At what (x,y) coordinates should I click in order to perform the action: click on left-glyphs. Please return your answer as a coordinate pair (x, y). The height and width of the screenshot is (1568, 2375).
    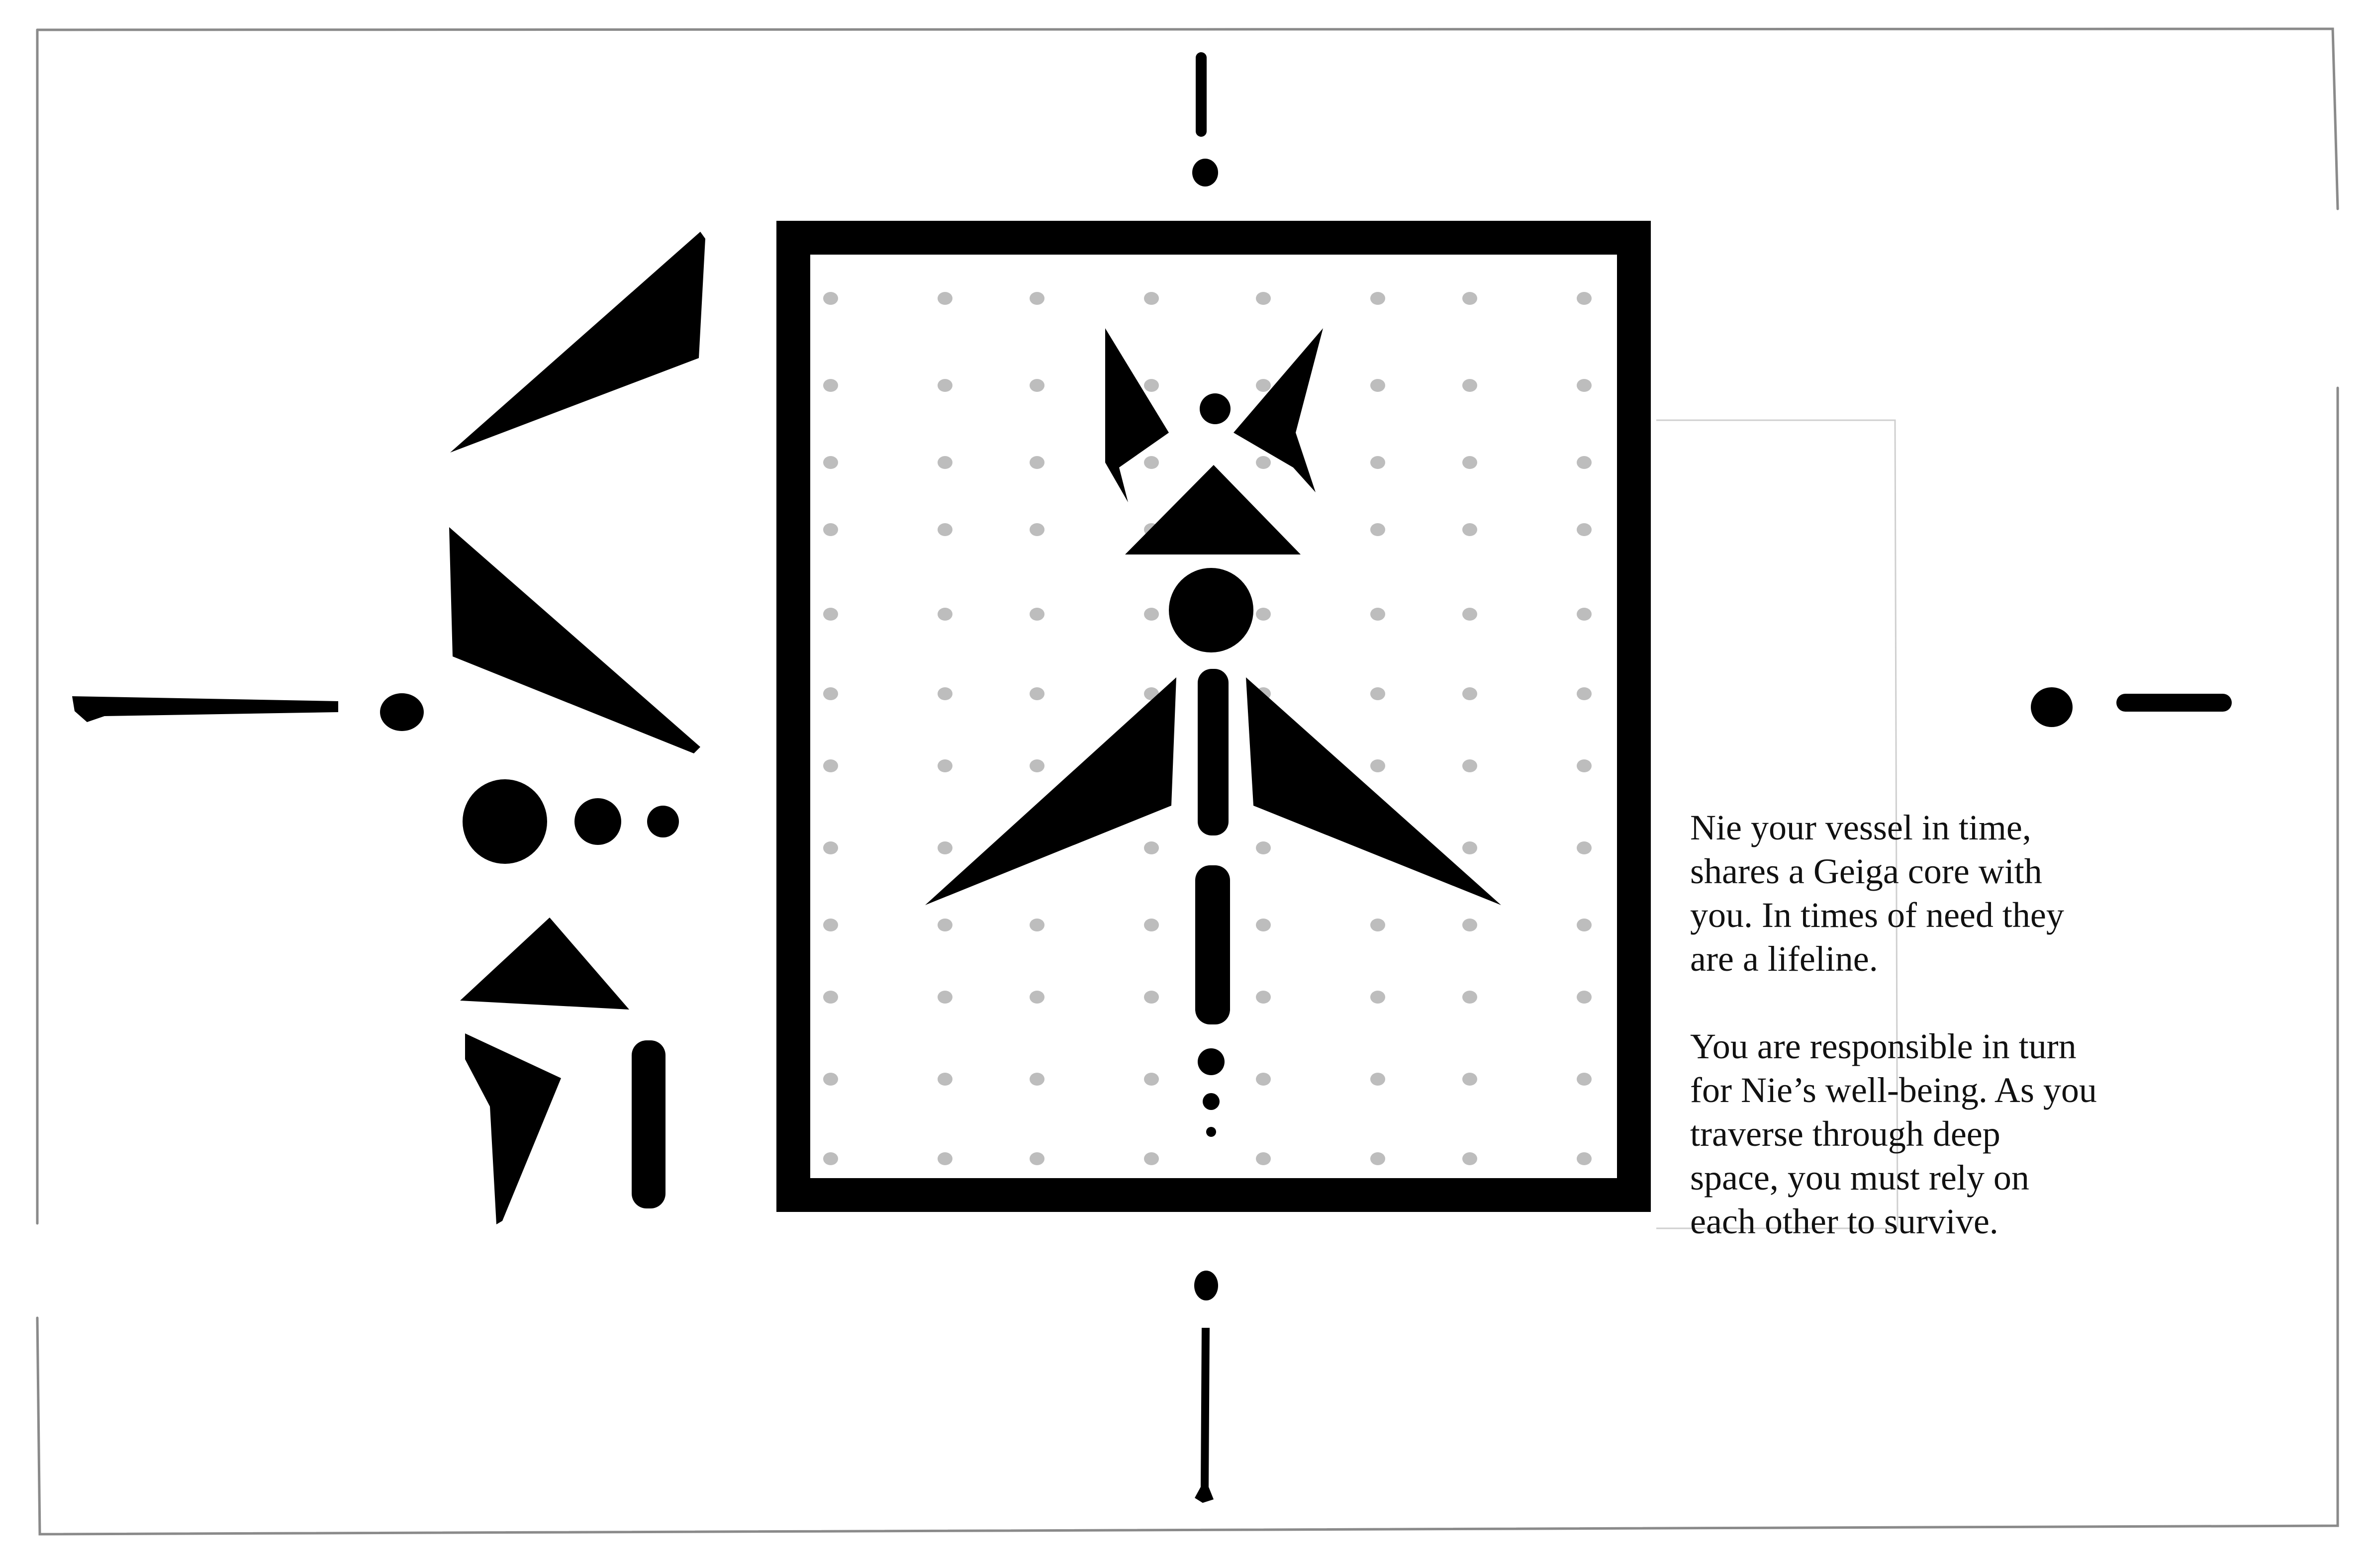
    Looking at the image, I should click on (577, 728).